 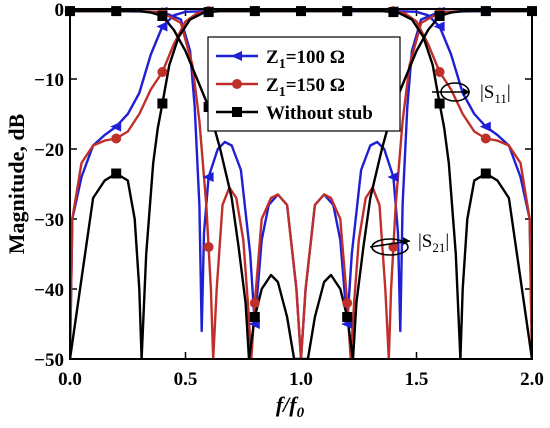 I want to click on annotation-label: |S21|, so click(x=433, y=243).